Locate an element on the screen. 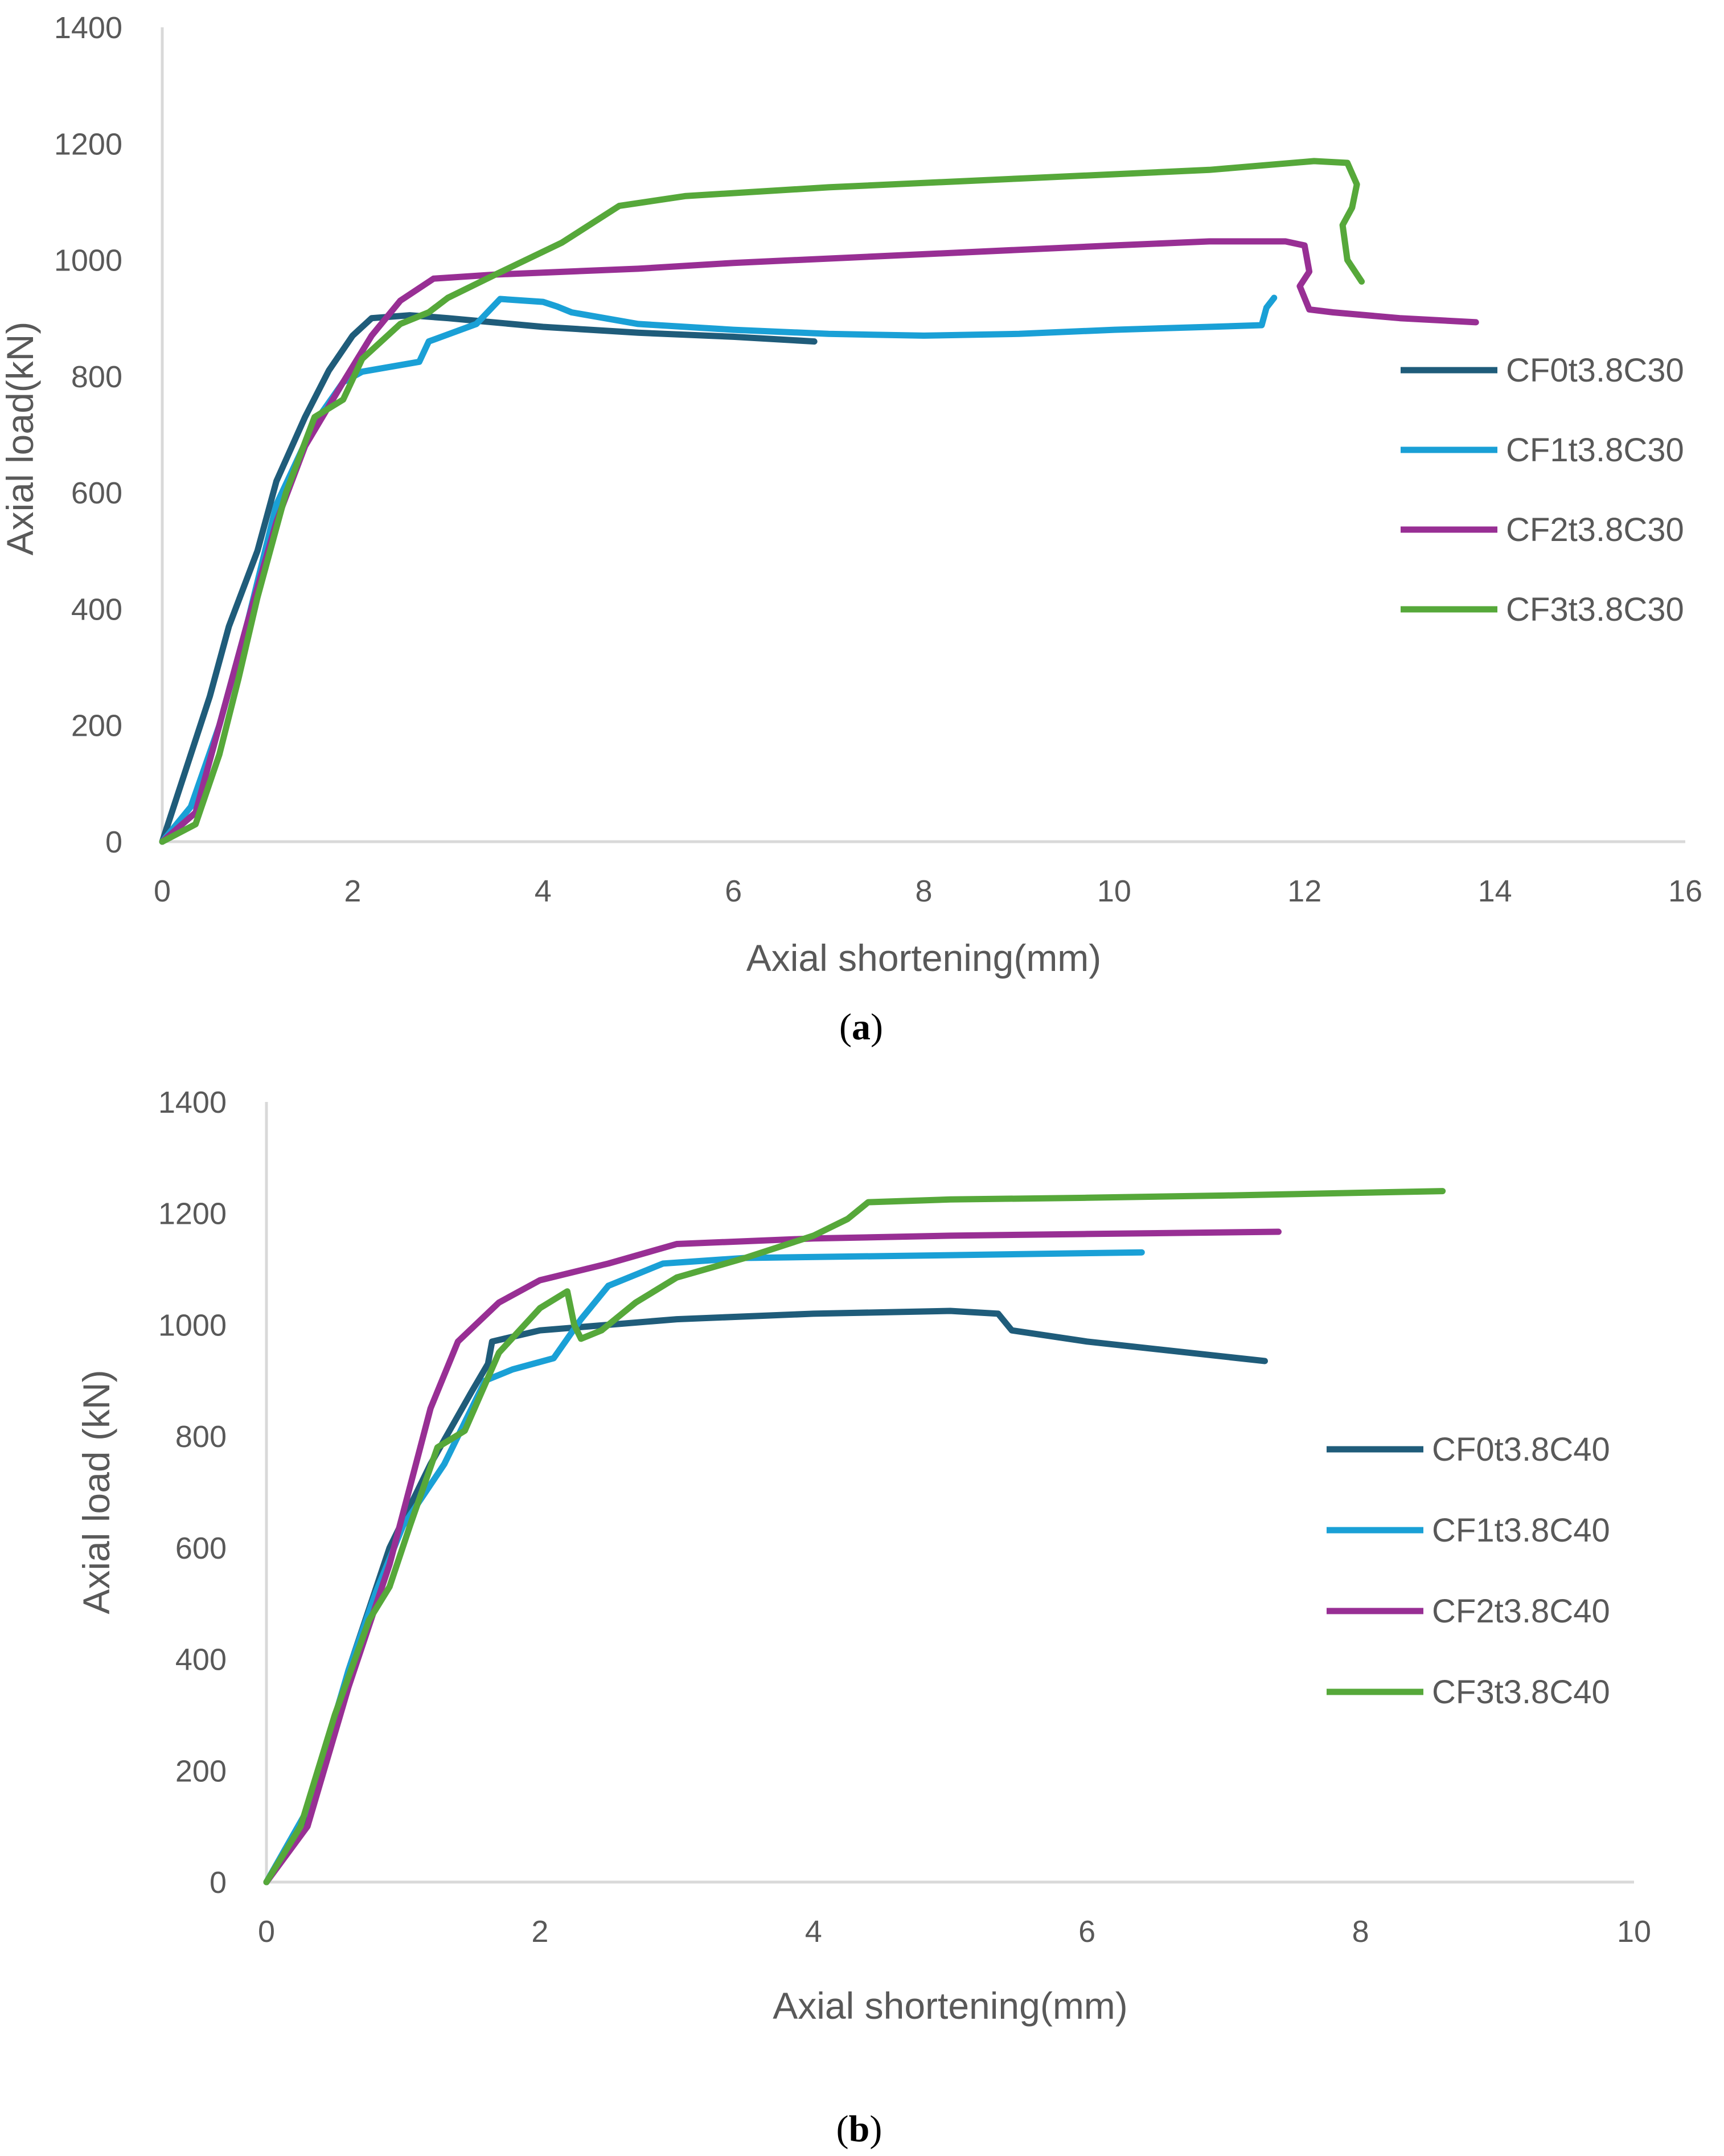 This screenshot has height=2156, width=1724. x-tick-label: 16 is located at coordinates (1685, 891).